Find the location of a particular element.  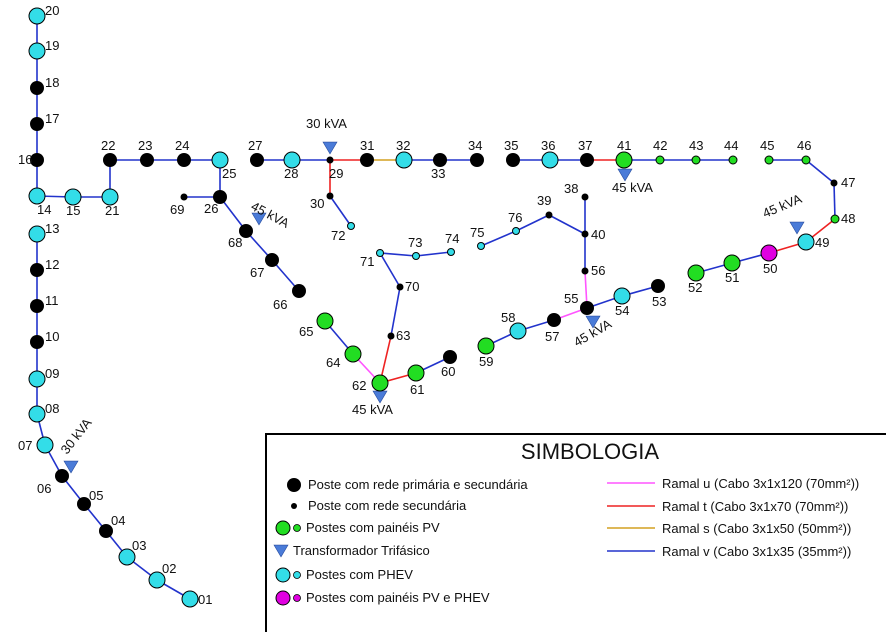

legend-item-secondary: Poste com rede secundária is located at coordinates (379, 505).